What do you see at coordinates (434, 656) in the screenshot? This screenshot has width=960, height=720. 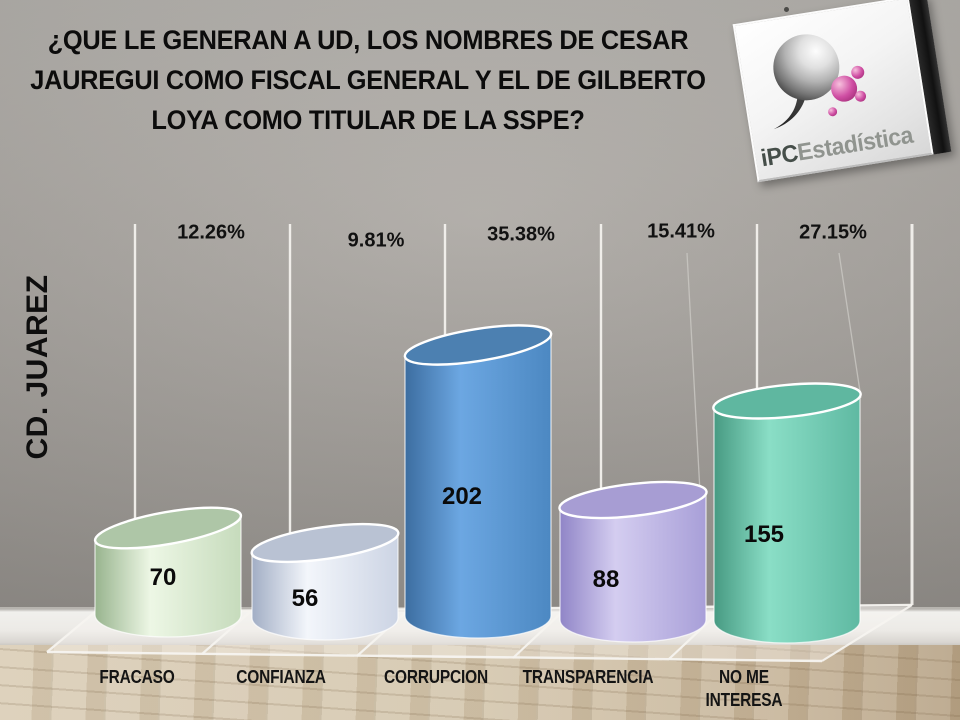 I see `floor-edge` at bounding box center [434, 656].